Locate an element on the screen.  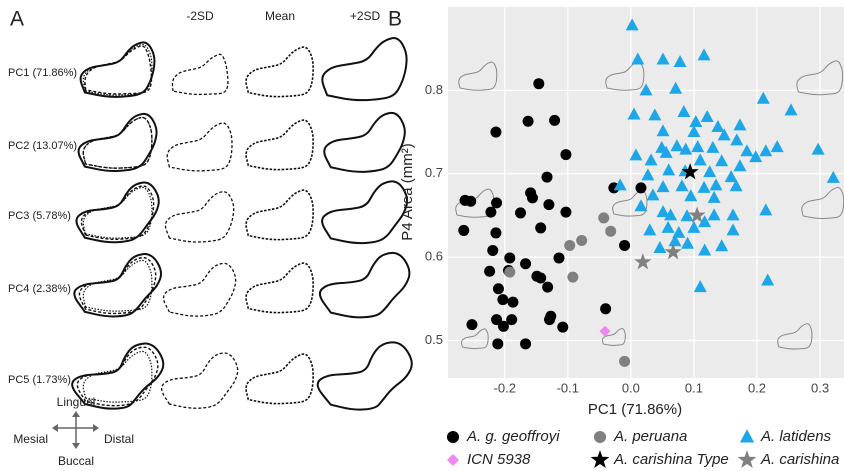
legend-label: A. g. geoffroyi is located at coordinates (513, 436).